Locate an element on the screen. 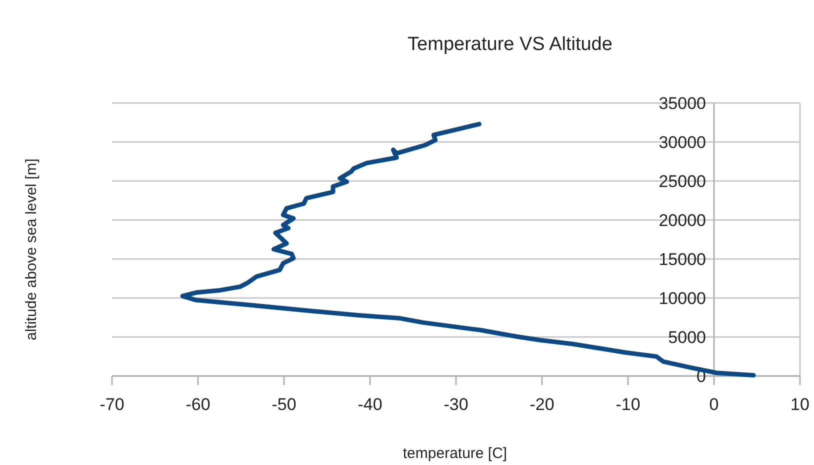 This screenshot has width=814, height=465. y-tick-label: 35000 is located at coordinates (682, 103).